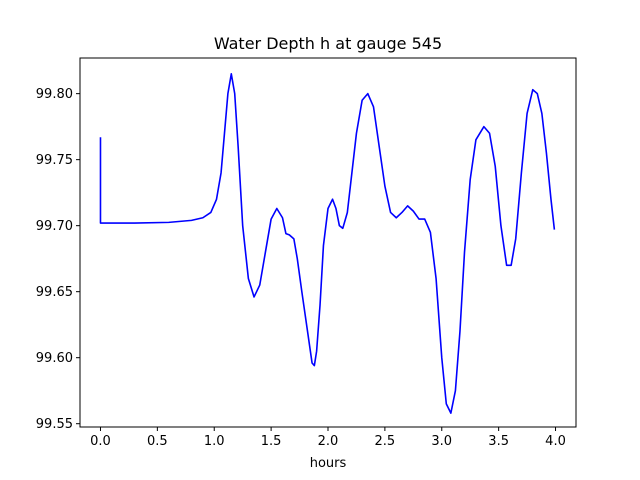  I want to click on x-tick-label: 1.0, so click(214, 441).